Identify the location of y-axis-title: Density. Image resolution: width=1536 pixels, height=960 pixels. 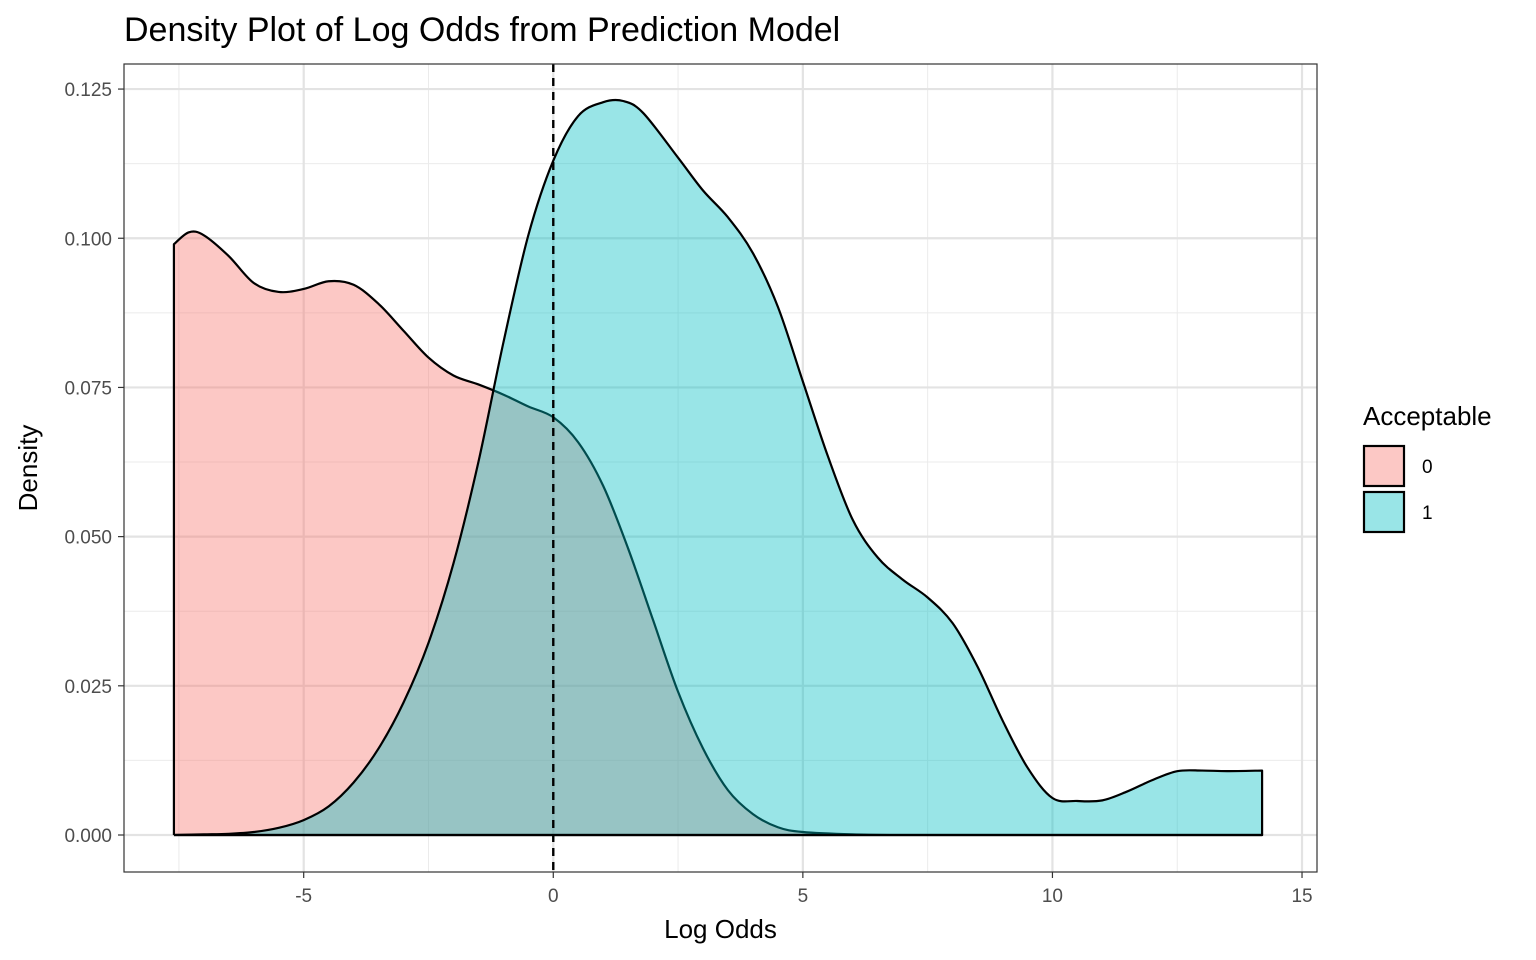
(28, 468).